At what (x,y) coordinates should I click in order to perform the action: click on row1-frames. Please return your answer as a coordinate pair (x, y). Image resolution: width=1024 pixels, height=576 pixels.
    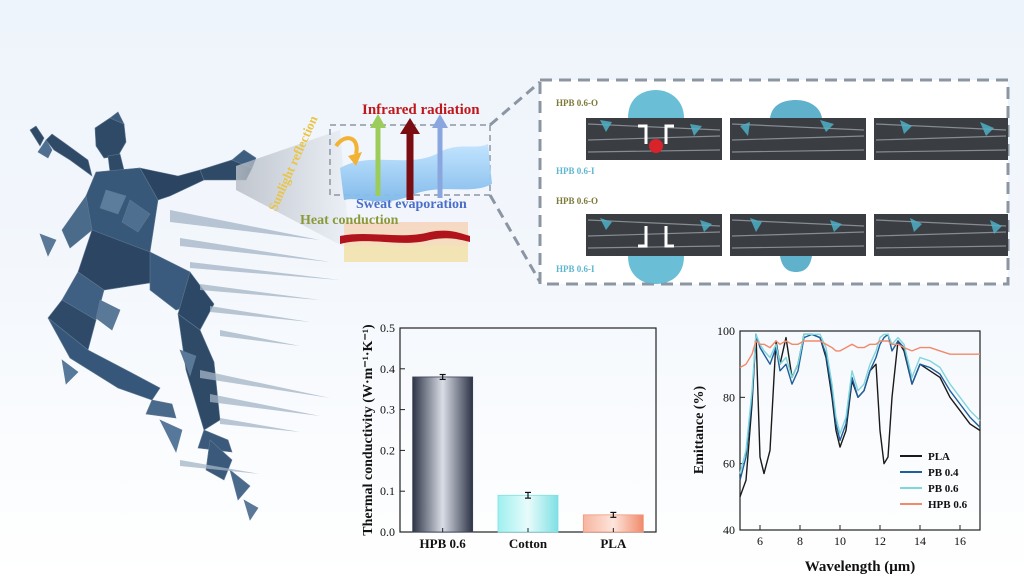
    Looking at the image, I should click on (797, 125).